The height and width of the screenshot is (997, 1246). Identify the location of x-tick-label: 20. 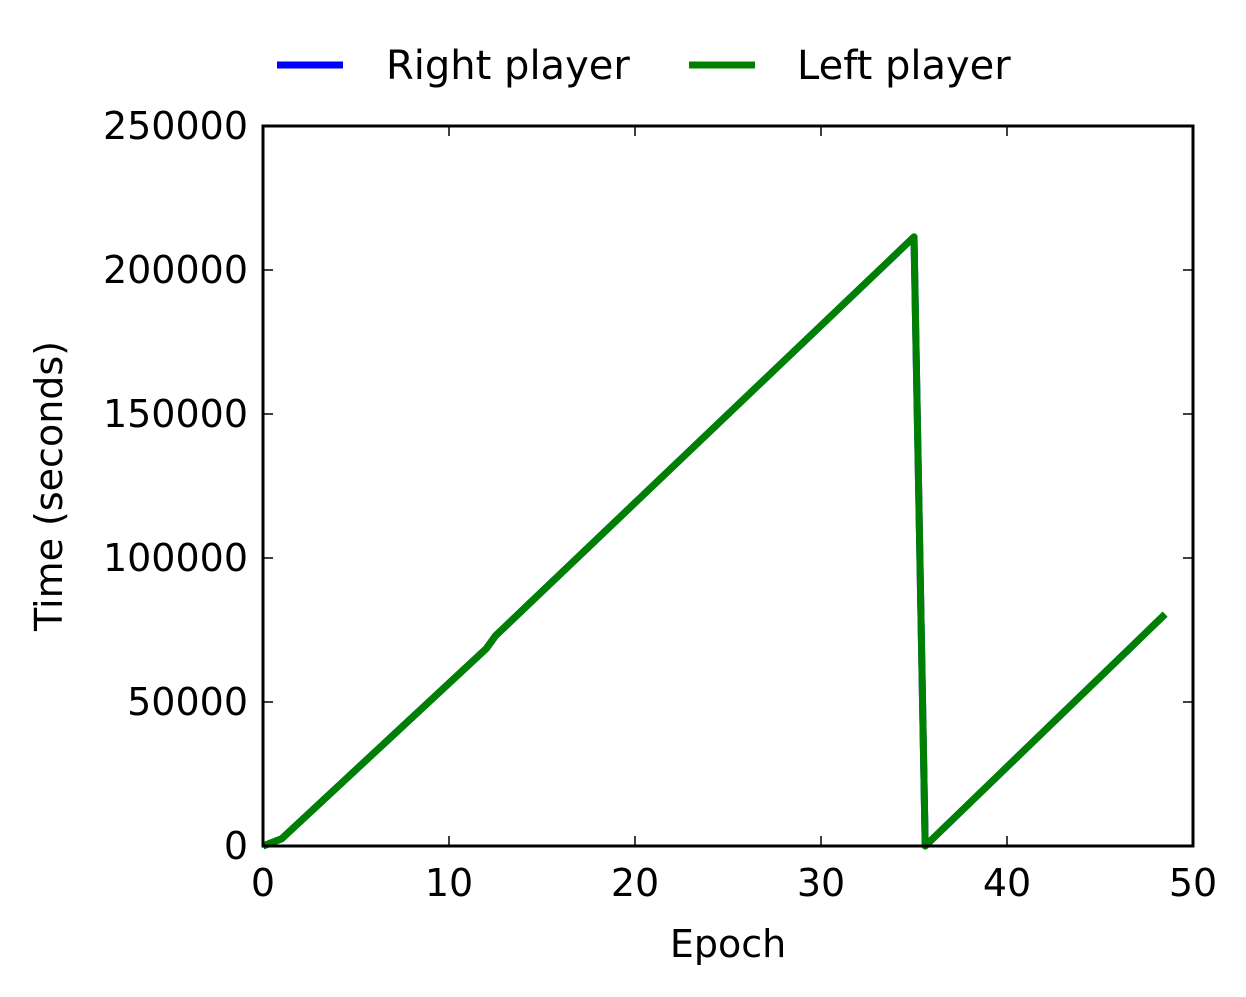
(635, 883).